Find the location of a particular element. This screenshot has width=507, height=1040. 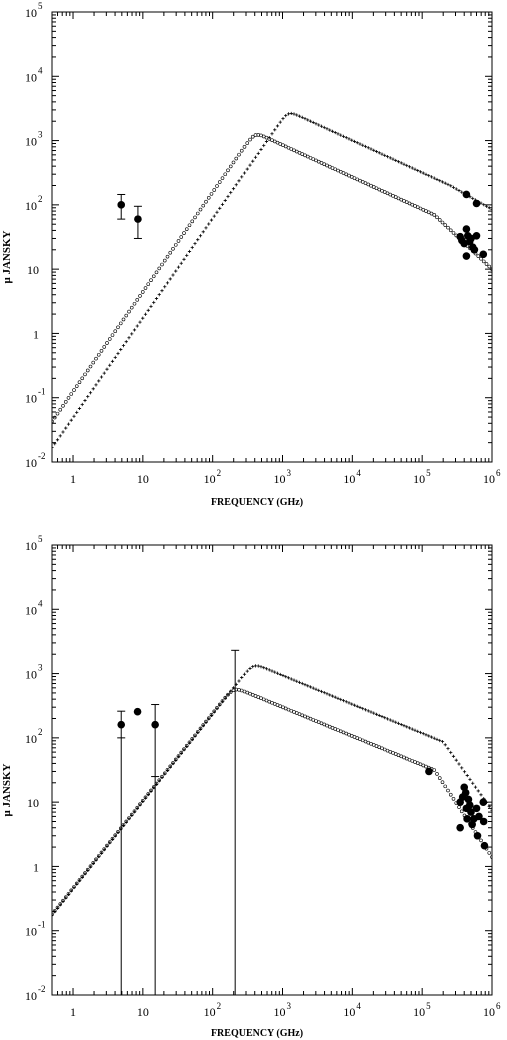

x-tick-label: 10 is located at coordinates (489, 1012).